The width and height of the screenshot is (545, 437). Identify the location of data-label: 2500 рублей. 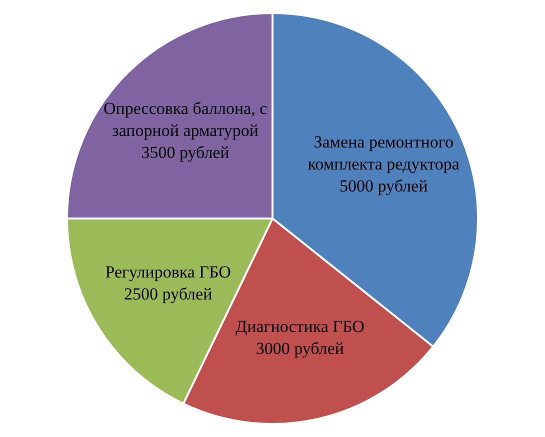
(168, 294).